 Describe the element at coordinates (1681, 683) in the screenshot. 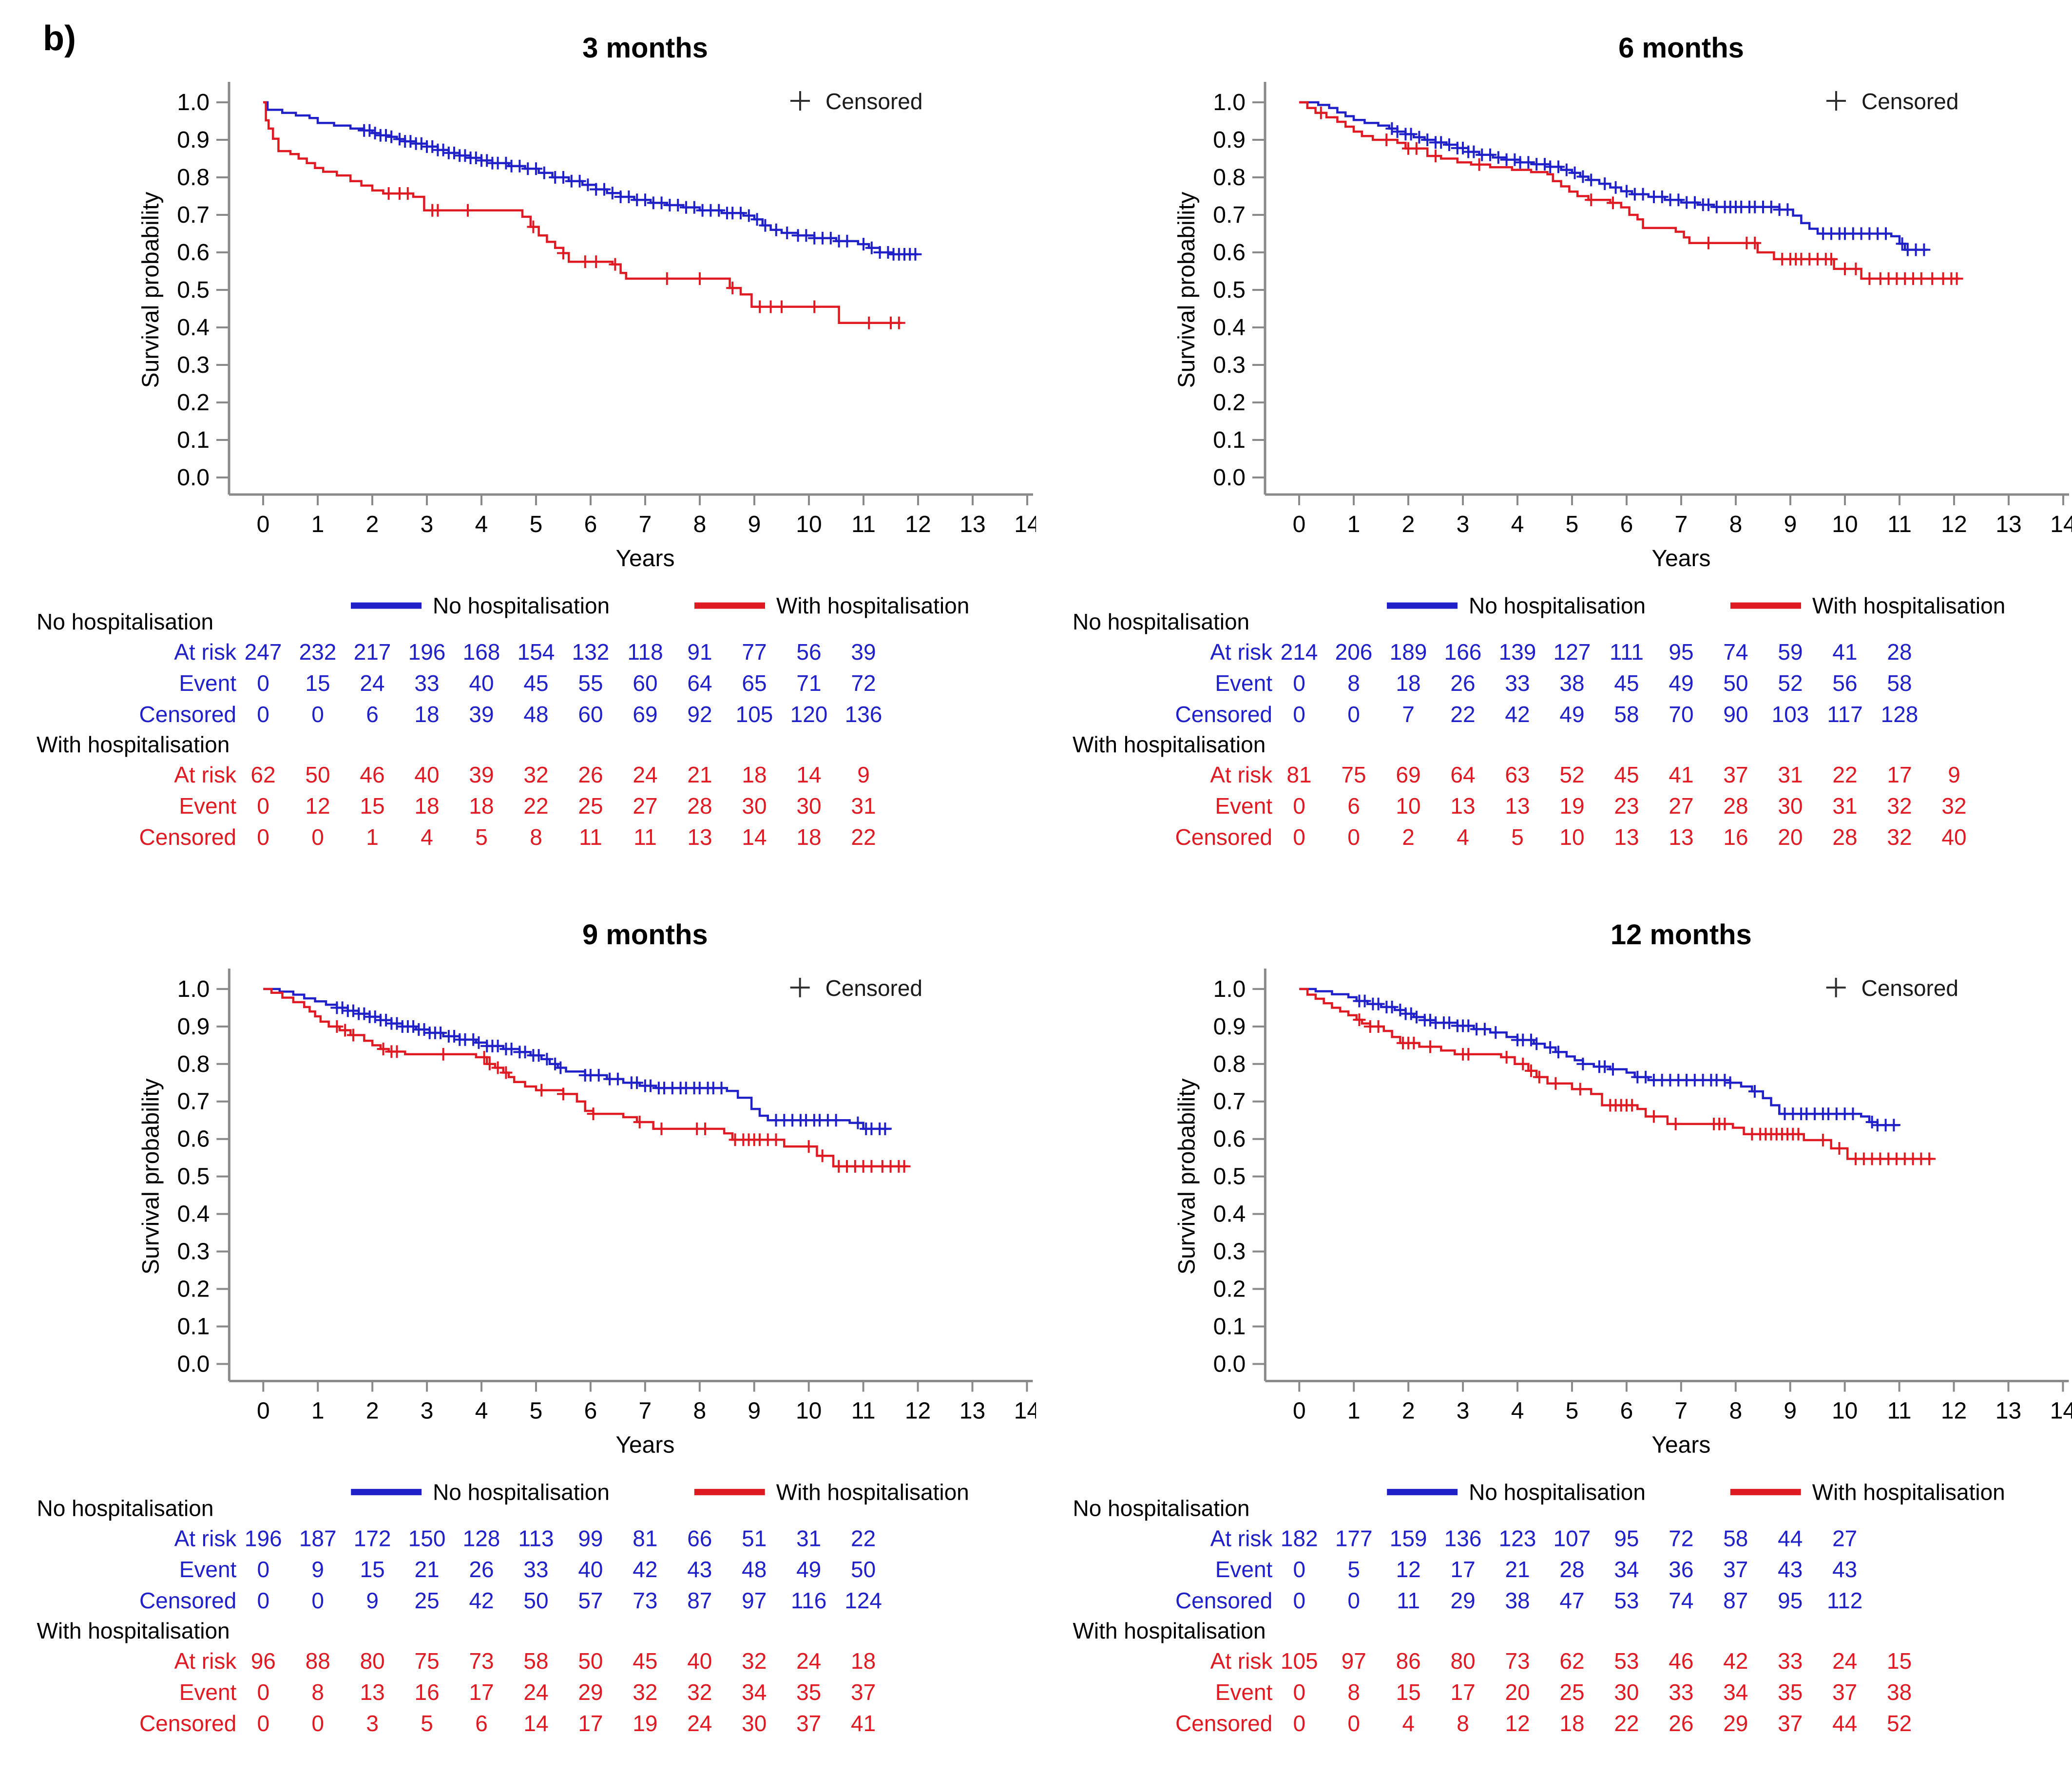

I see `risk-value: 49` at that location.